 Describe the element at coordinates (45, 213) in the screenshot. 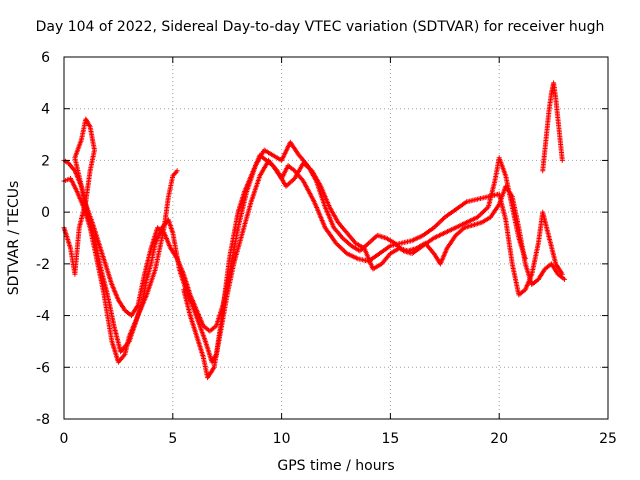

I see `y-tick-label: 0` at that location.